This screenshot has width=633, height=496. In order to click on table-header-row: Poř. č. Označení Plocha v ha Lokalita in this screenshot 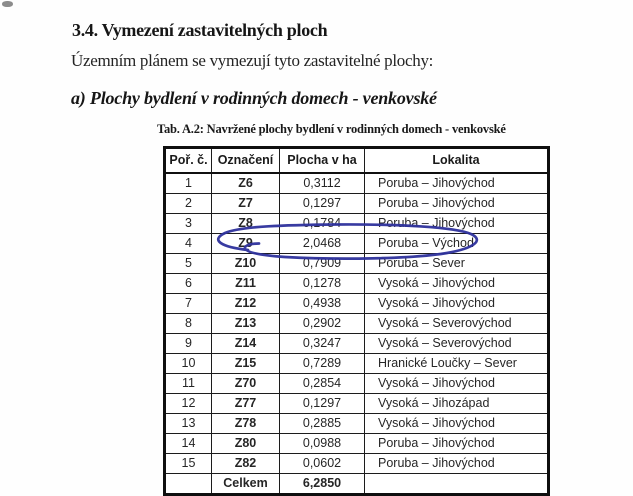, I will do `click(356, 160)`.